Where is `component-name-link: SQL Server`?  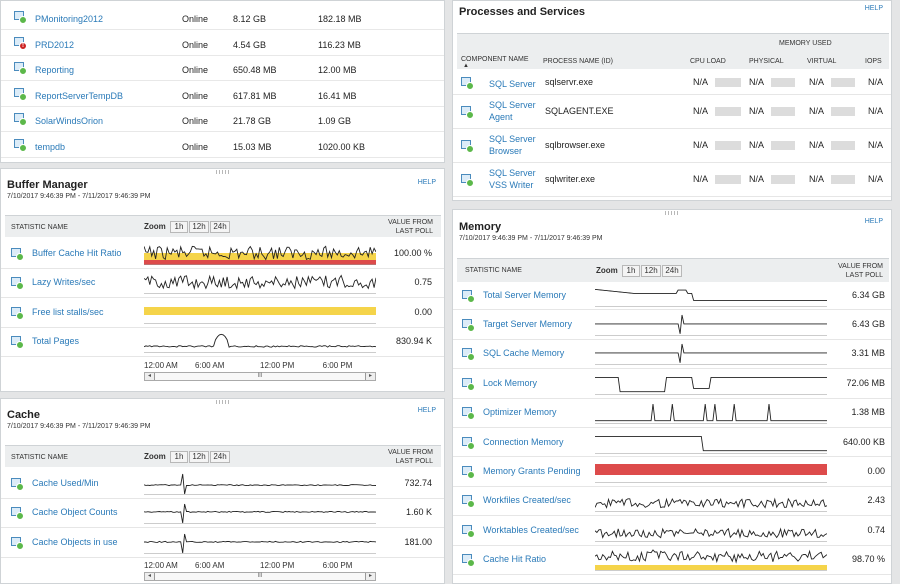 component-name-link: SQL Server is located at coordinates (512, 84).